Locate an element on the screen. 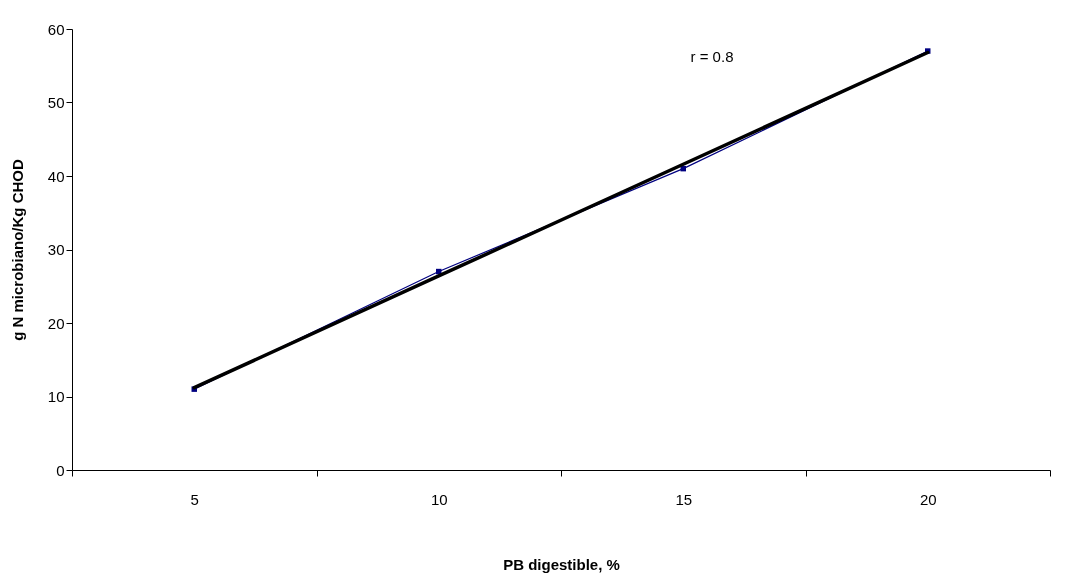 This screenshot has width=1085, height=575. y-tick-label: 30 is located at coordinates (56, 249).